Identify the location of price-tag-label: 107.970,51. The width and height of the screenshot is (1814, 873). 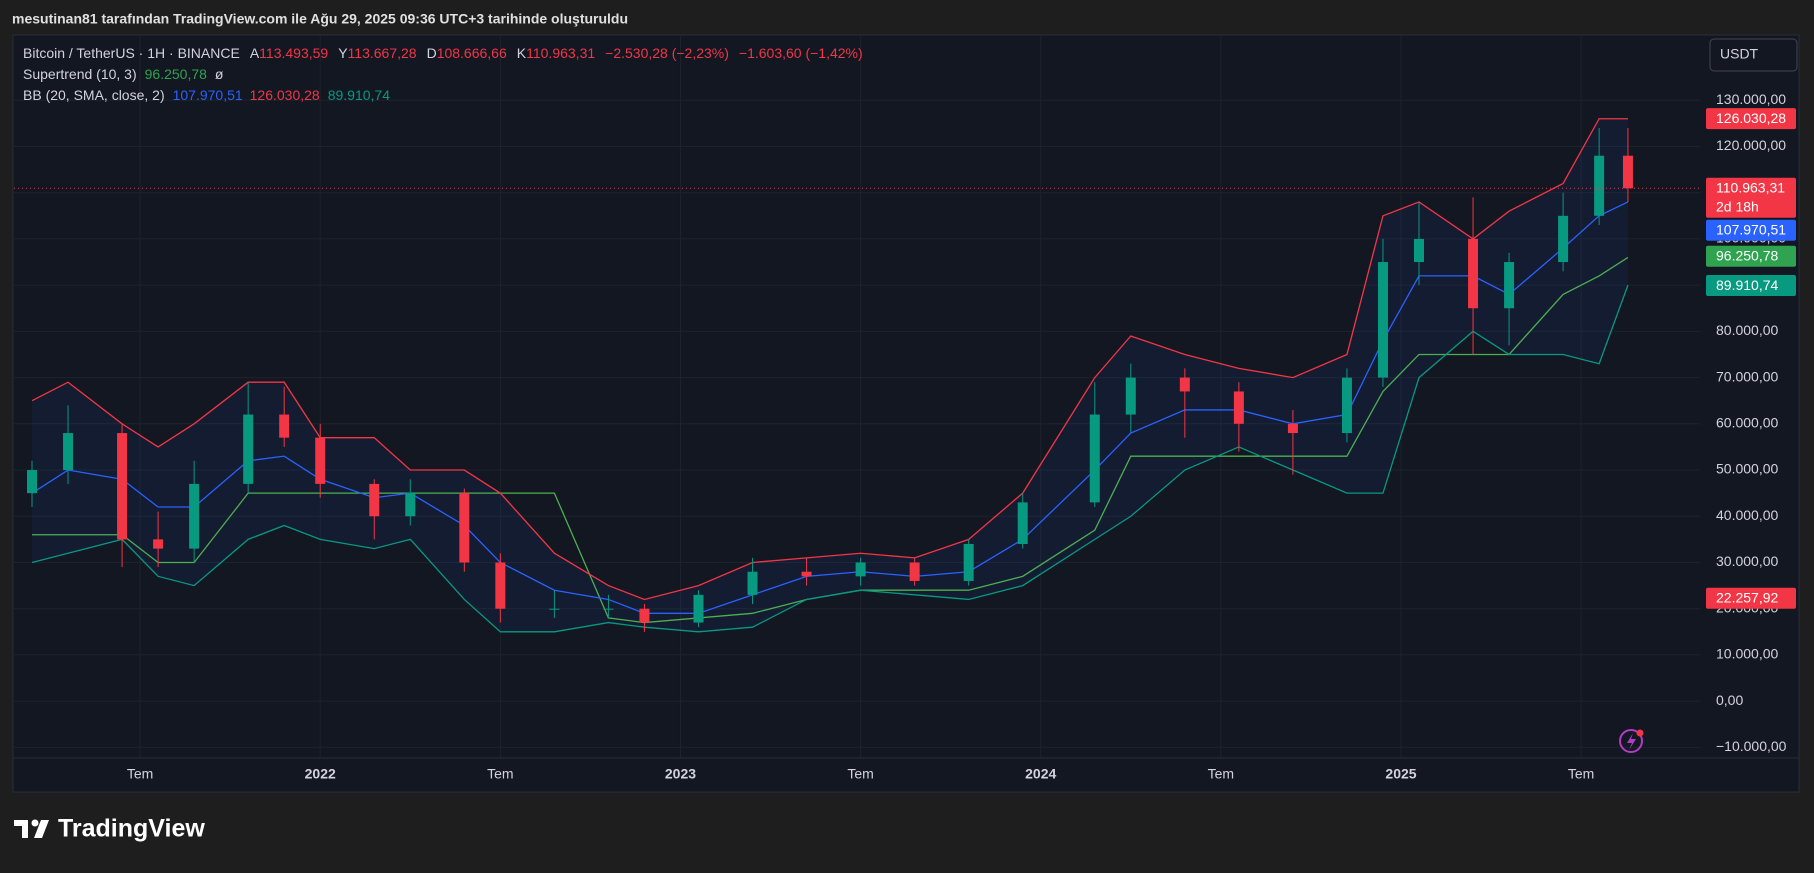
(1751, 229).